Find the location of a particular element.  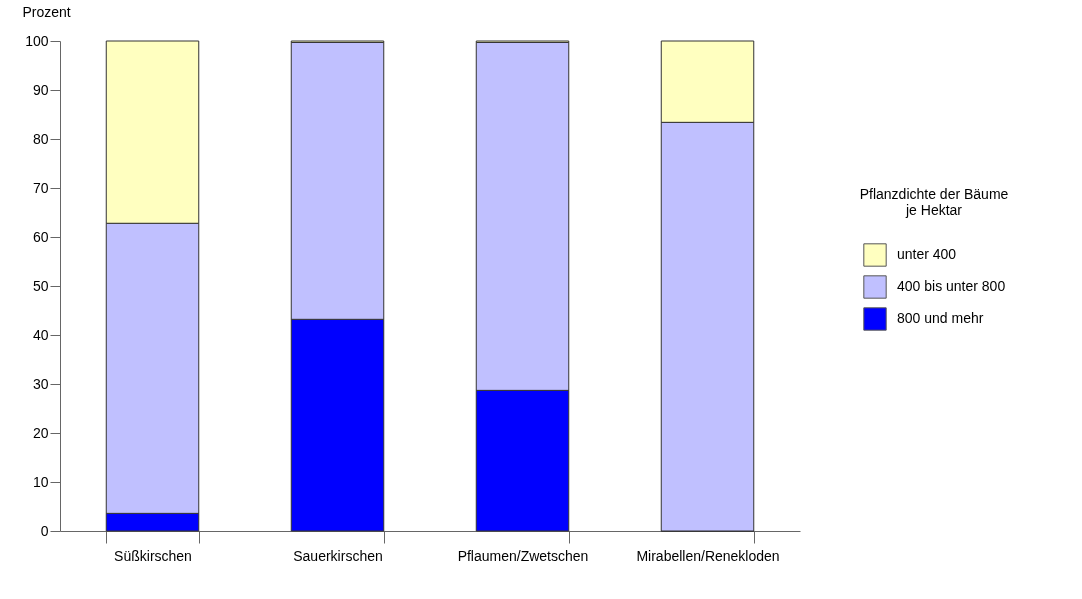

legend-label: unter 400 is located at coordinates (927, 254).